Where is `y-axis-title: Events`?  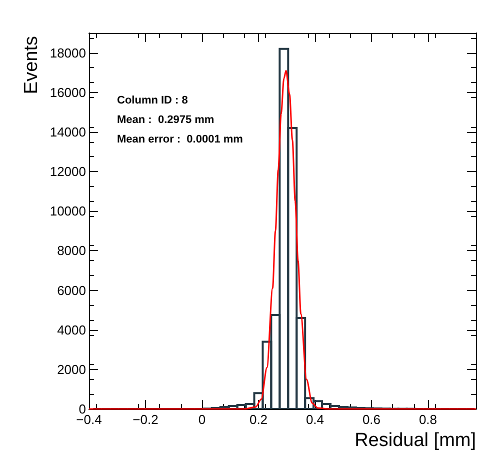
y-axis-title: Events is located at coordinates (31, 65).